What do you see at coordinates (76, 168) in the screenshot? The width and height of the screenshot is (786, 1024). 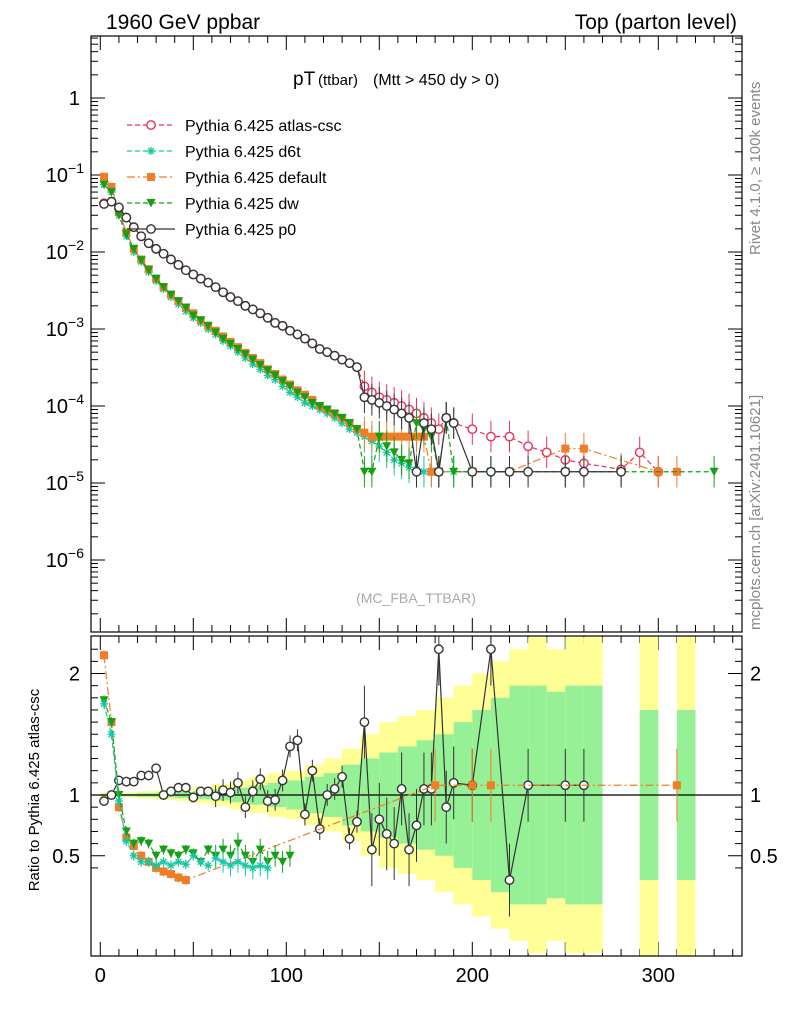 I see `ytick-exp: −1` at bounding box center [76, 168].